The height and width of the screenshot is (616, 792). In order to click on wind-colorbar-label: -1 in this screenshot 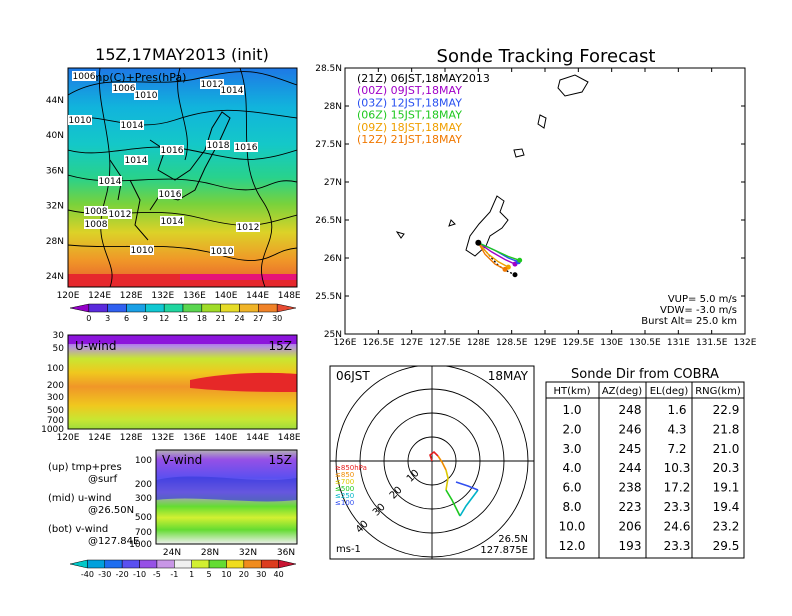, I will do `click(174, 574)`.